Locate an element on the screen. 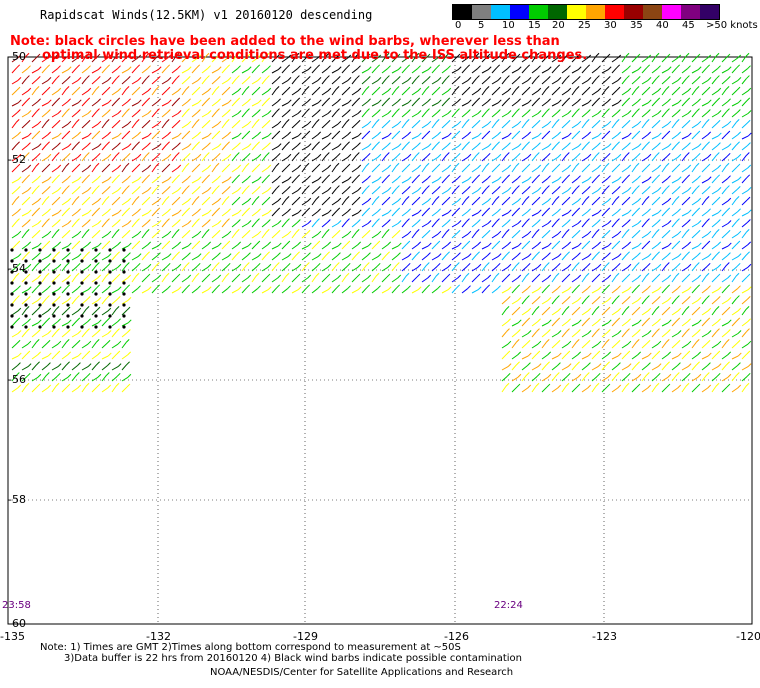 This screenshot has width=760, height=688. time-label-left: 23:58 is located at coordinates (16, 605).